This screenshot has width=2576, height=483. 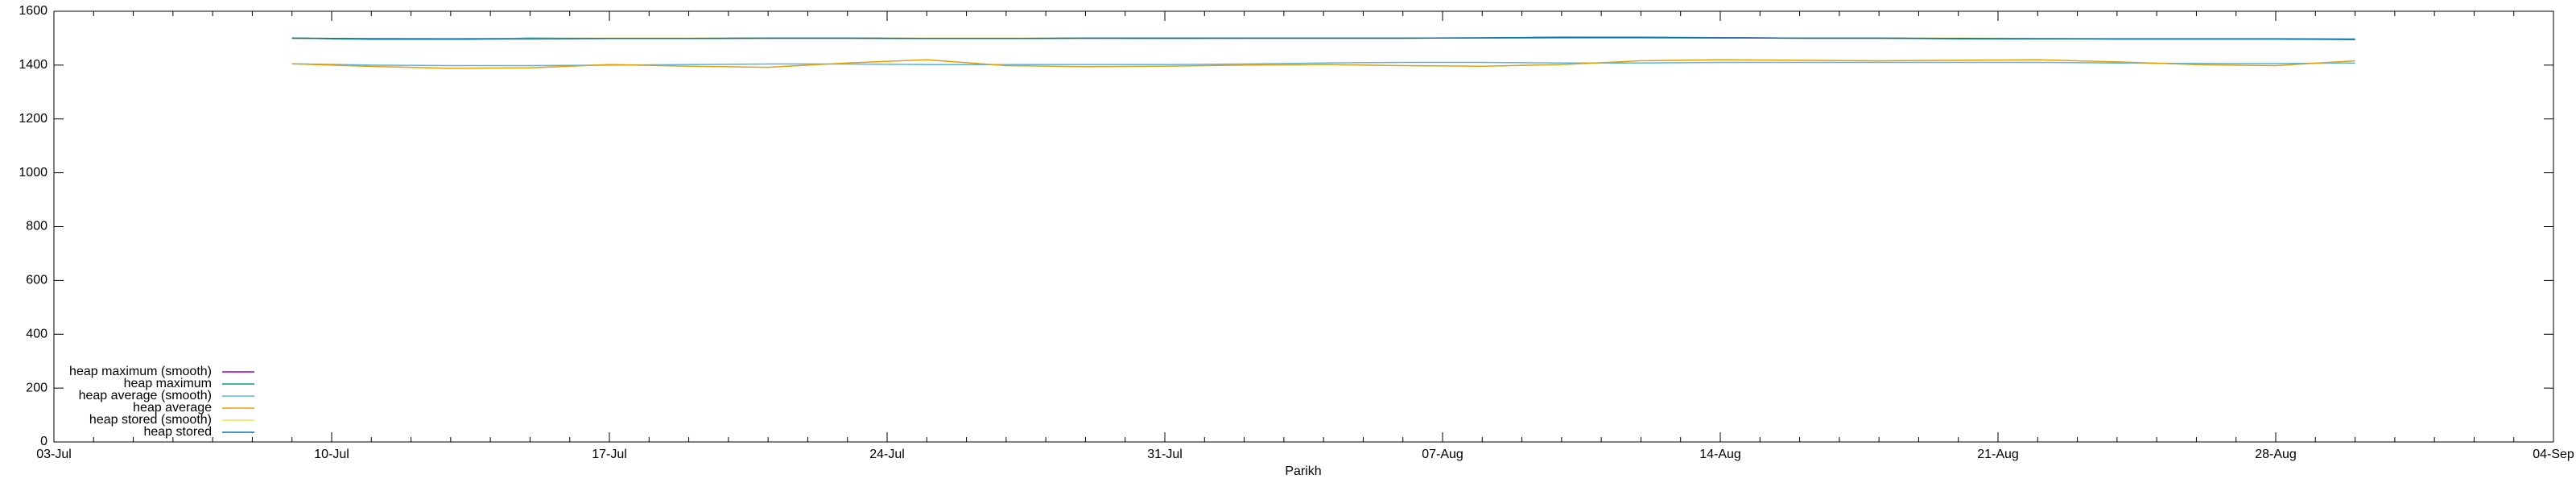 I want to click on x-tick-label: 14-Aug, so click(x=1720, y=454).